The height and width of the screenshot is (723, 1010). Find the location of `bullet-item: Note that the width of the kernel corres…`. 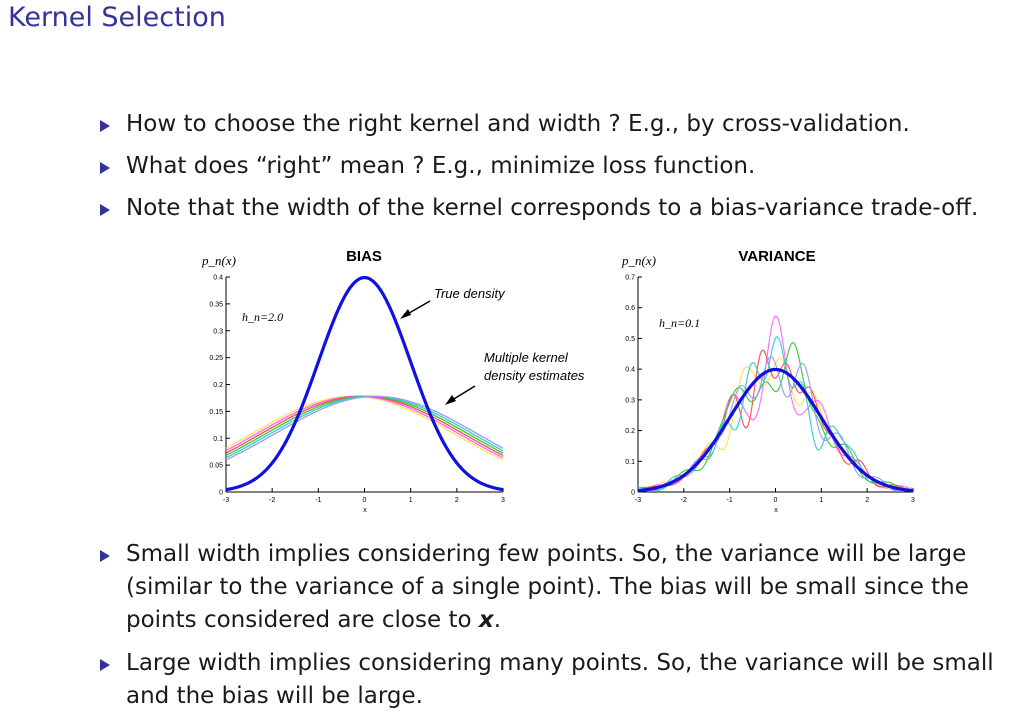

bullet-item: Note that the width of the kernel corres… is located at coordinates (550, 208).